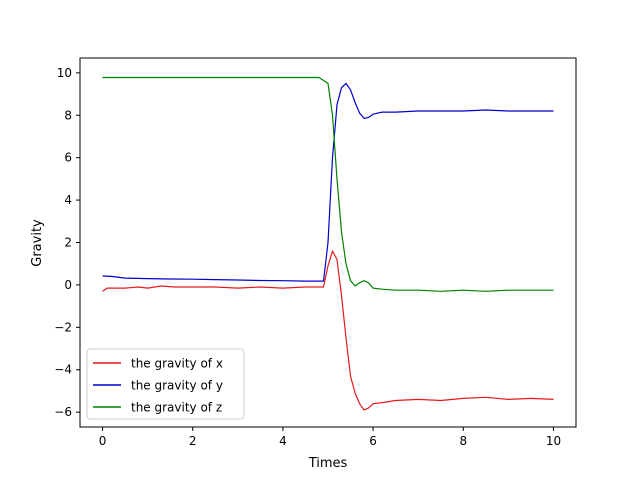 Image resolution: width=640 pixels, height=480 pixels. I want to click on y-tick-label: 4, so click(68, 200).